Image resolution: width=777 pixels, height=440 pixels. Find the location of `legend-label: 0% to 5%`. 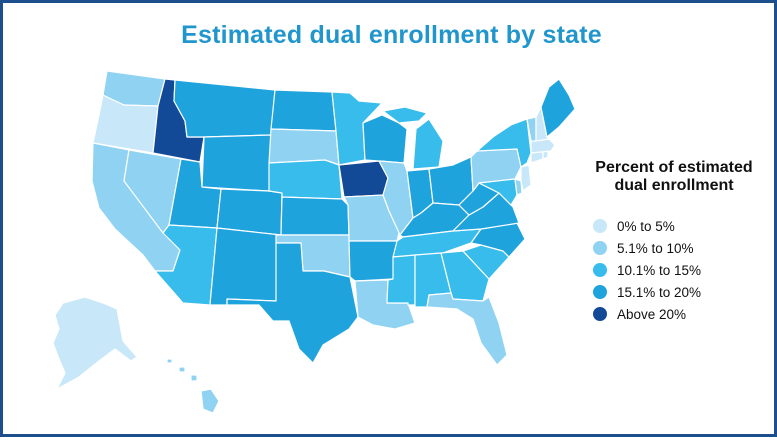

legend-label: 0% to 5% is located at coordinates (646, 226).